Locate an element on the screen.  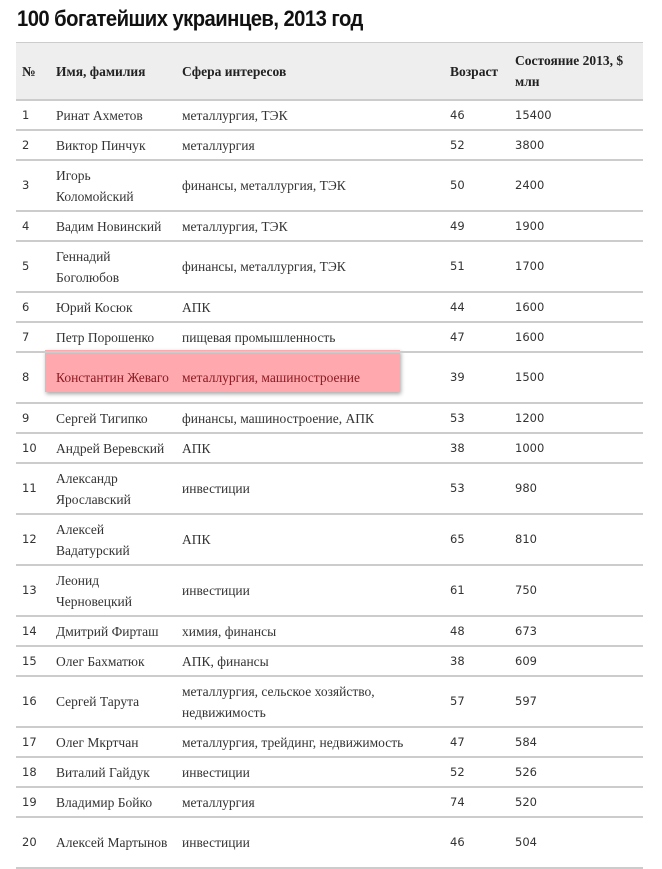
cell-age: 74 is located at coordinates (476, 802).